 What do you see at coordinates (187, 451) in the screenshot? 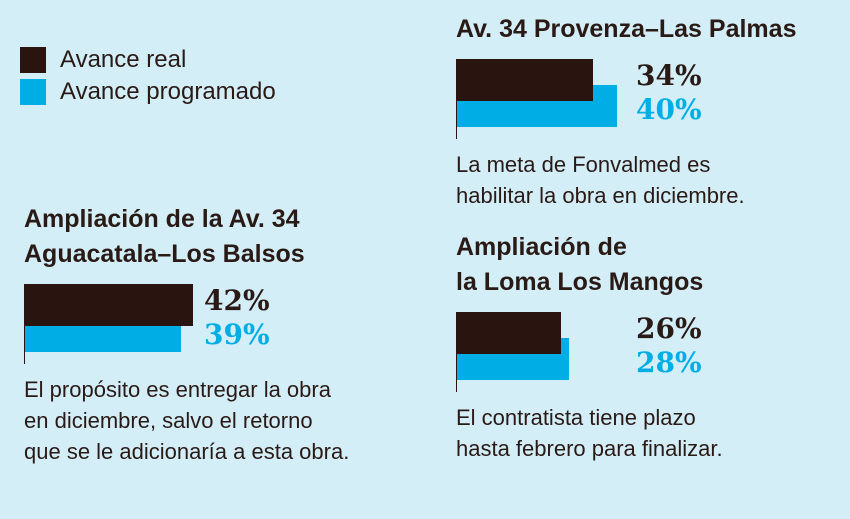
I see `note-line-3: que se le adicionaría a esta obra.` at bounding box center [187, 451].